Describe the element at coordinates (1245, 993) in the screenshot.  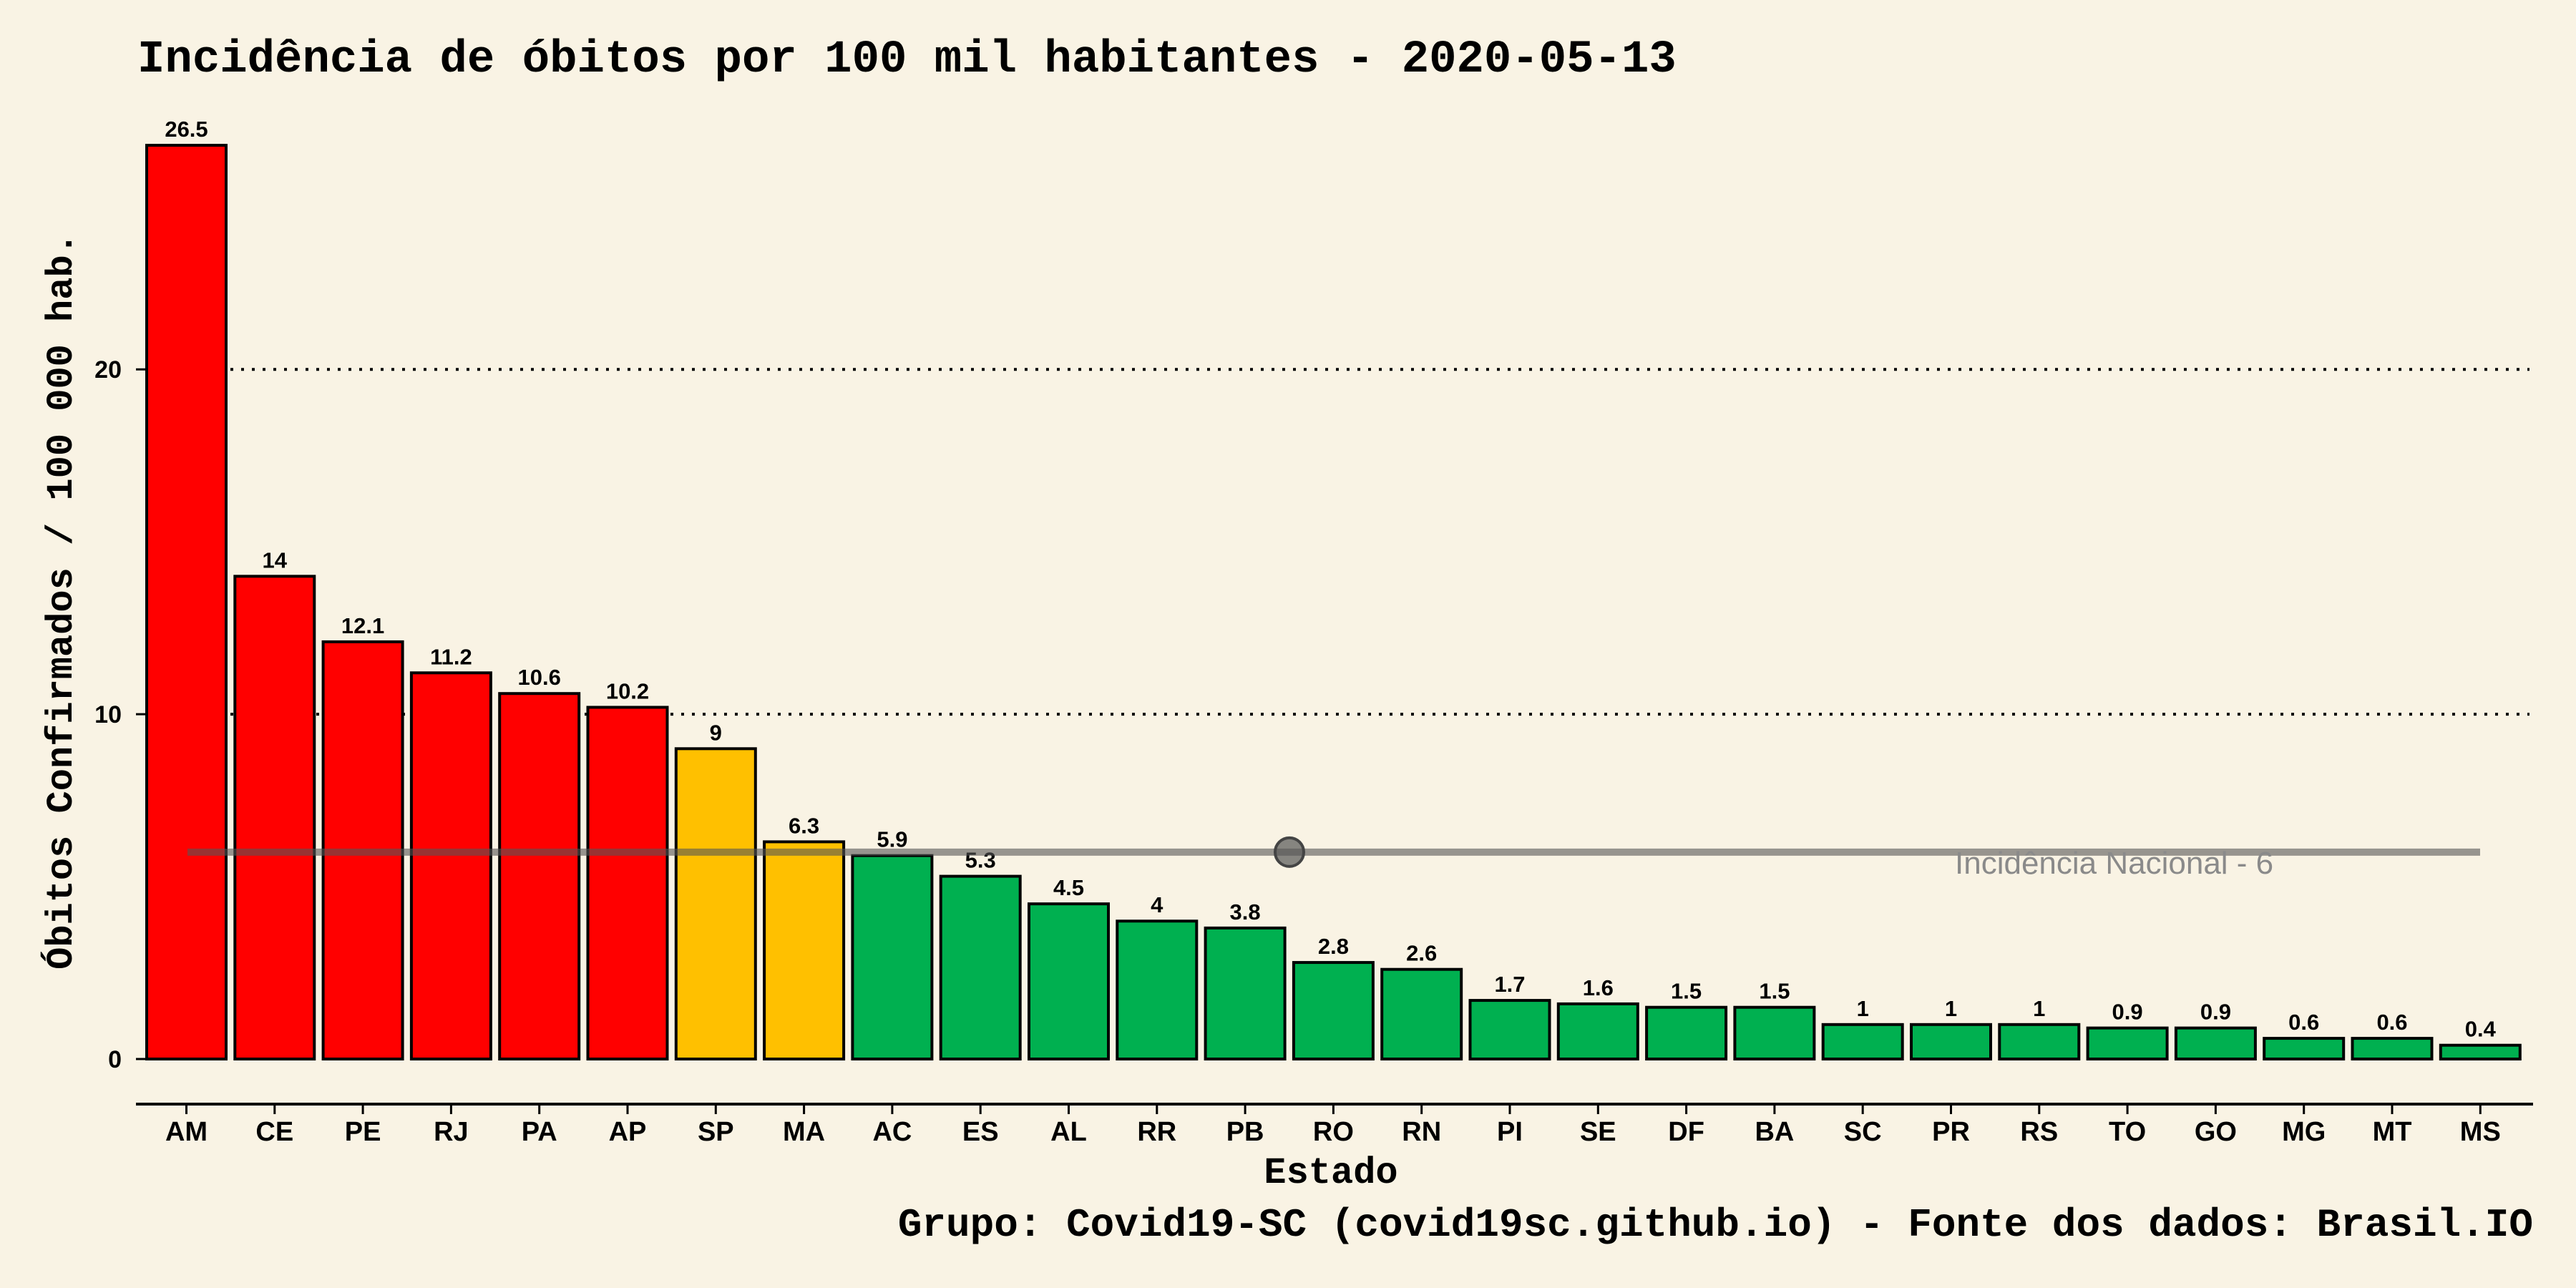
I see `bar-pb` at that location.